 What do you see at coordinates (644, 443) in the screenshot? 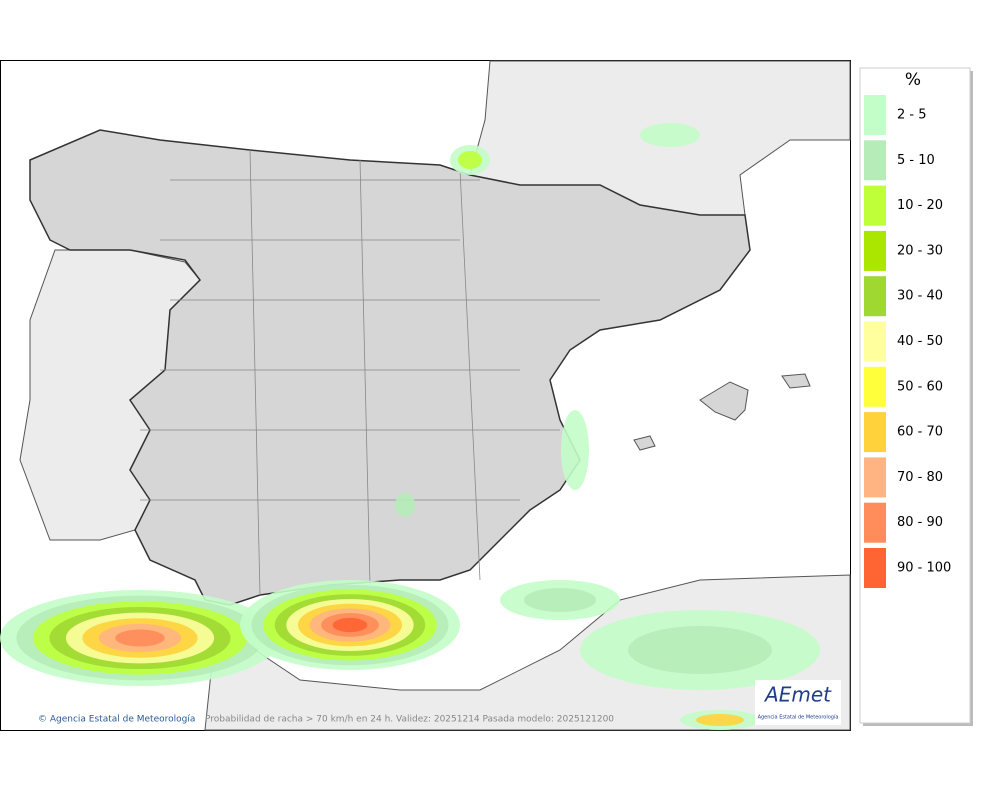
I see `ibiza` at bounding box center [644, 443].